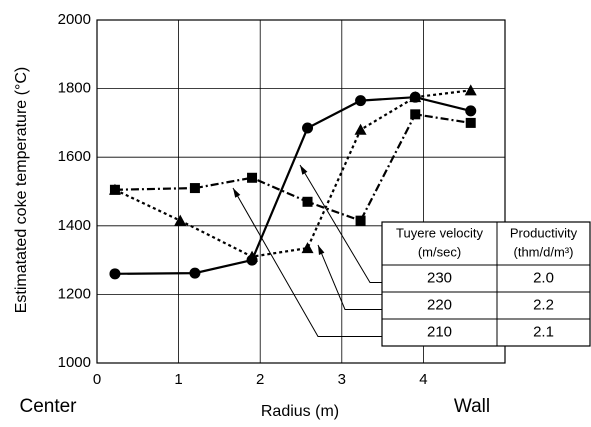  What do you see at coordinates (74, 293) in the screenshot?
I see `y-tick-label: 1200` at bounding box center [74, 293].